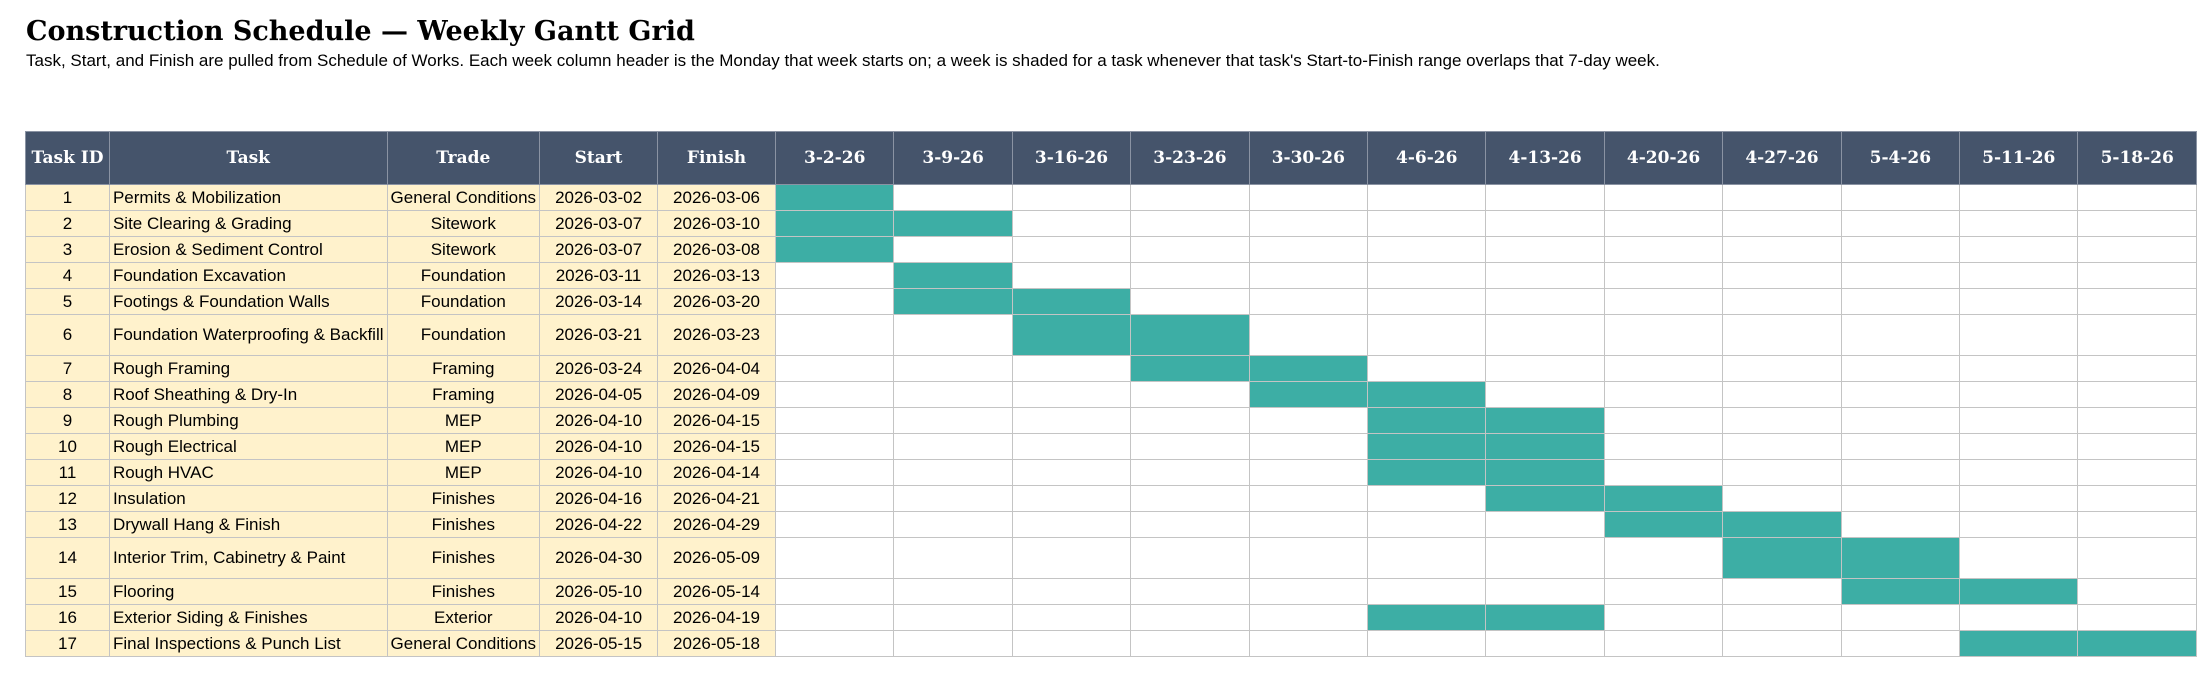 Image resolution: width=2197 pixels, height=694 pixels. What do you see at coordinates (599, 223) in the screenshot?
I see `start-date-cell: 2026-03-07` at bounding box center [599, 223].